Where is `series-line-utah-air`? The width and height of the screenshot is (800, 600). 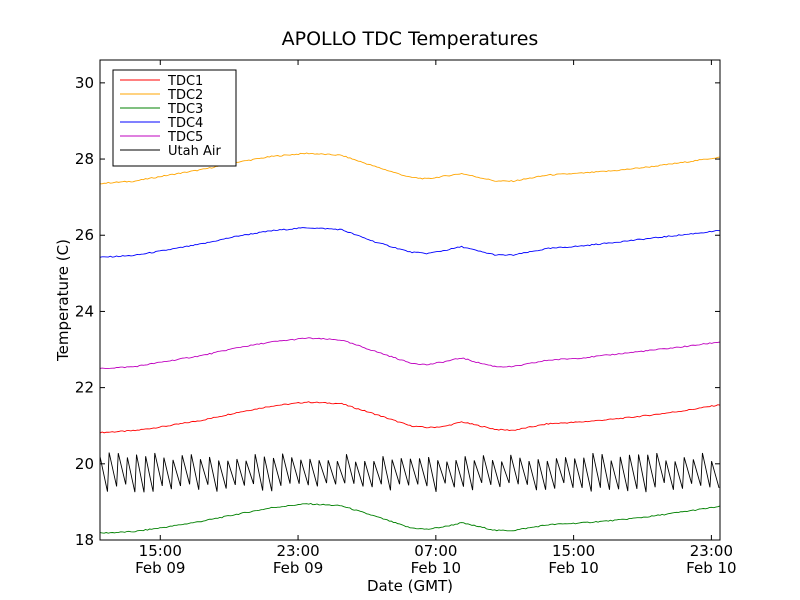 series-line-utah-air is located at coordinates (409, 472).